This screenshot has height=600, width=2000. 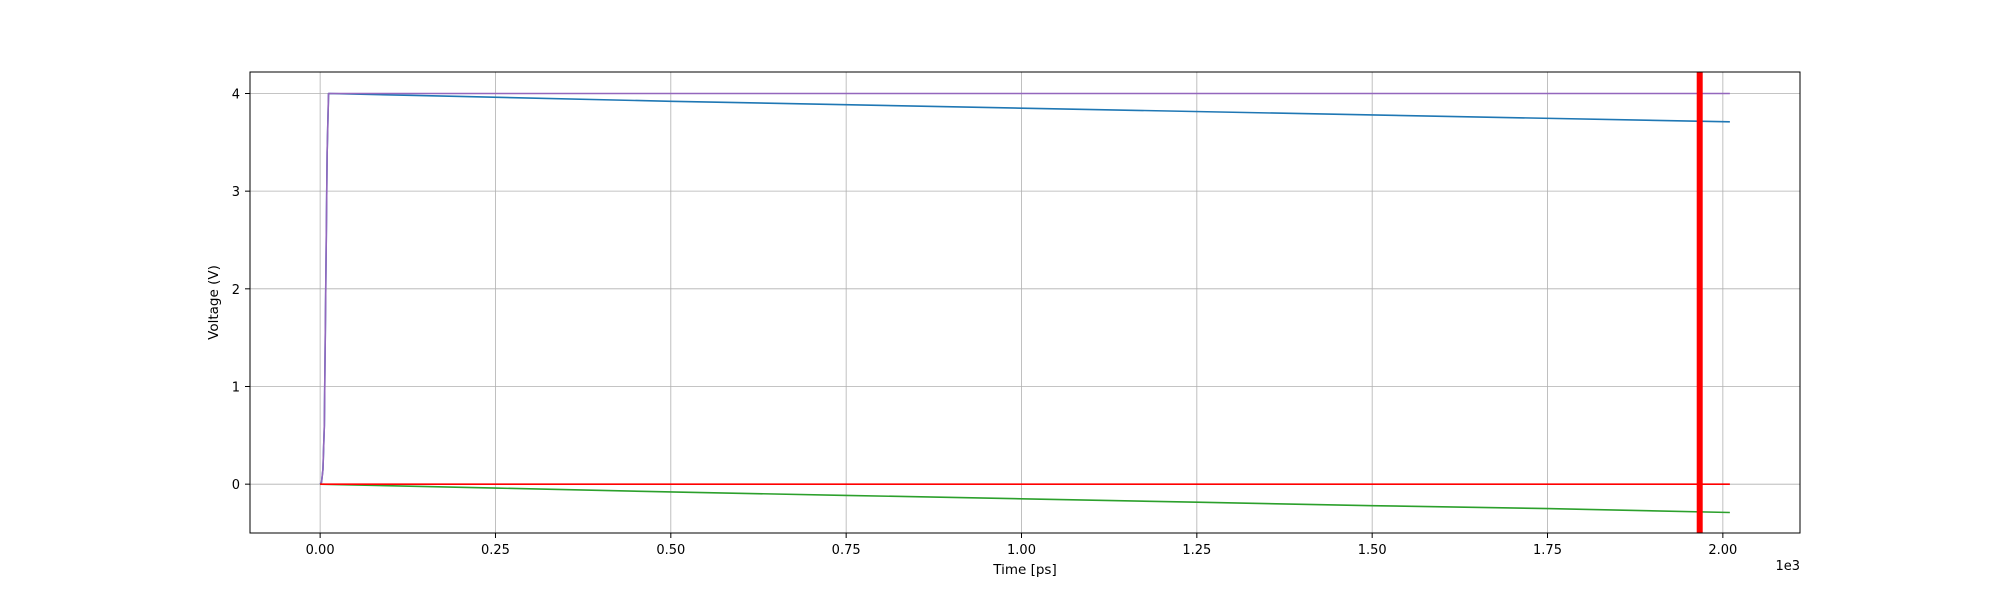 I want to click on x-axis-offset-label: 1e3, so click(x=1787, y=566).